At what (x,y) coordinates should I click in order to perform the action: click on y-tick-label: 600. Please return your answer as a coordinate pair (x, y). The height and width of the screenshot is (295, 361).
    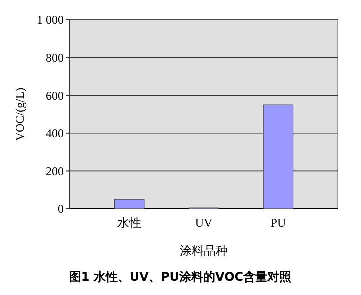
    Looking at the image, I should click on (55, 95).